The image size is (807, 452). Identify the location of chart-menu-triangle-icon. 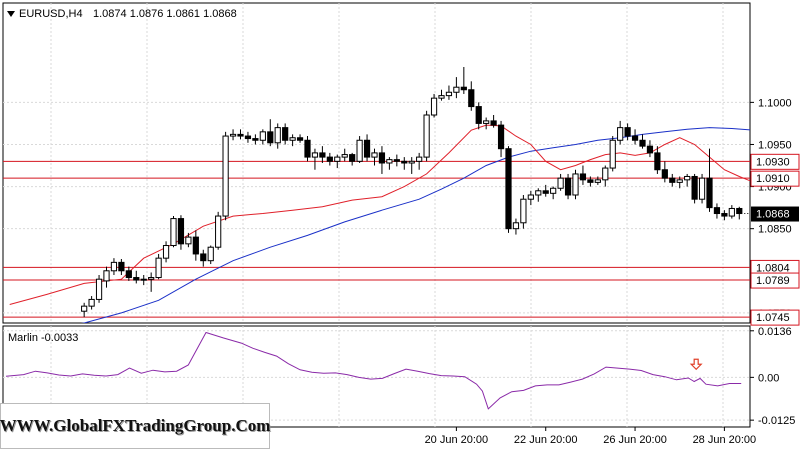
(11, 14).